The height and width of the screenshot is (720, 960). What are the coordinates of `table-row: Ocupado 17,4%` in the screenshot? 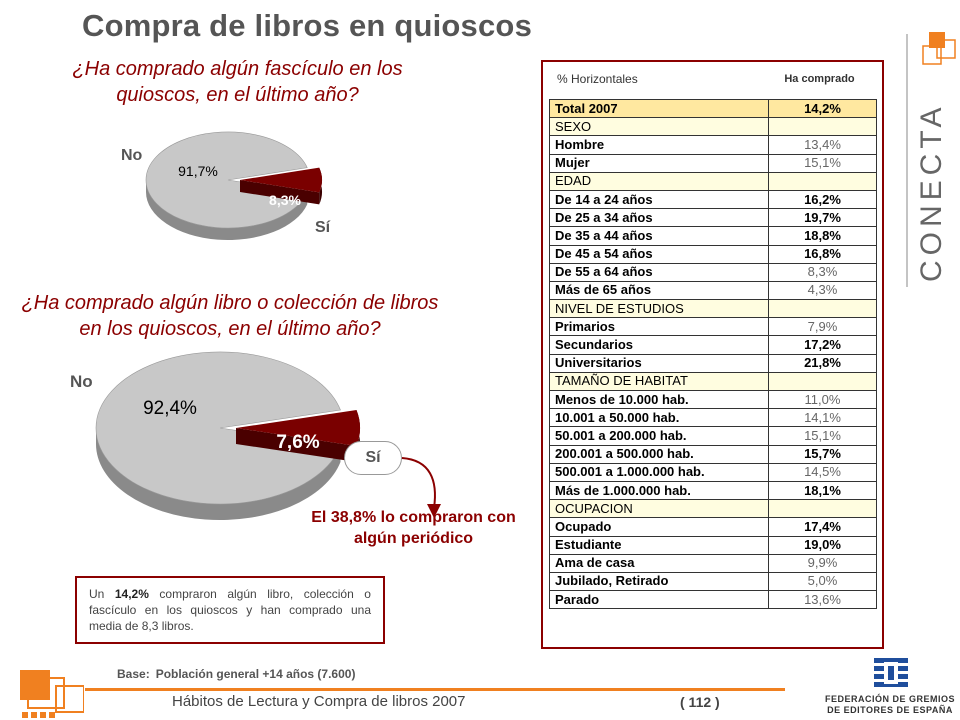 It's located at (713, 527).